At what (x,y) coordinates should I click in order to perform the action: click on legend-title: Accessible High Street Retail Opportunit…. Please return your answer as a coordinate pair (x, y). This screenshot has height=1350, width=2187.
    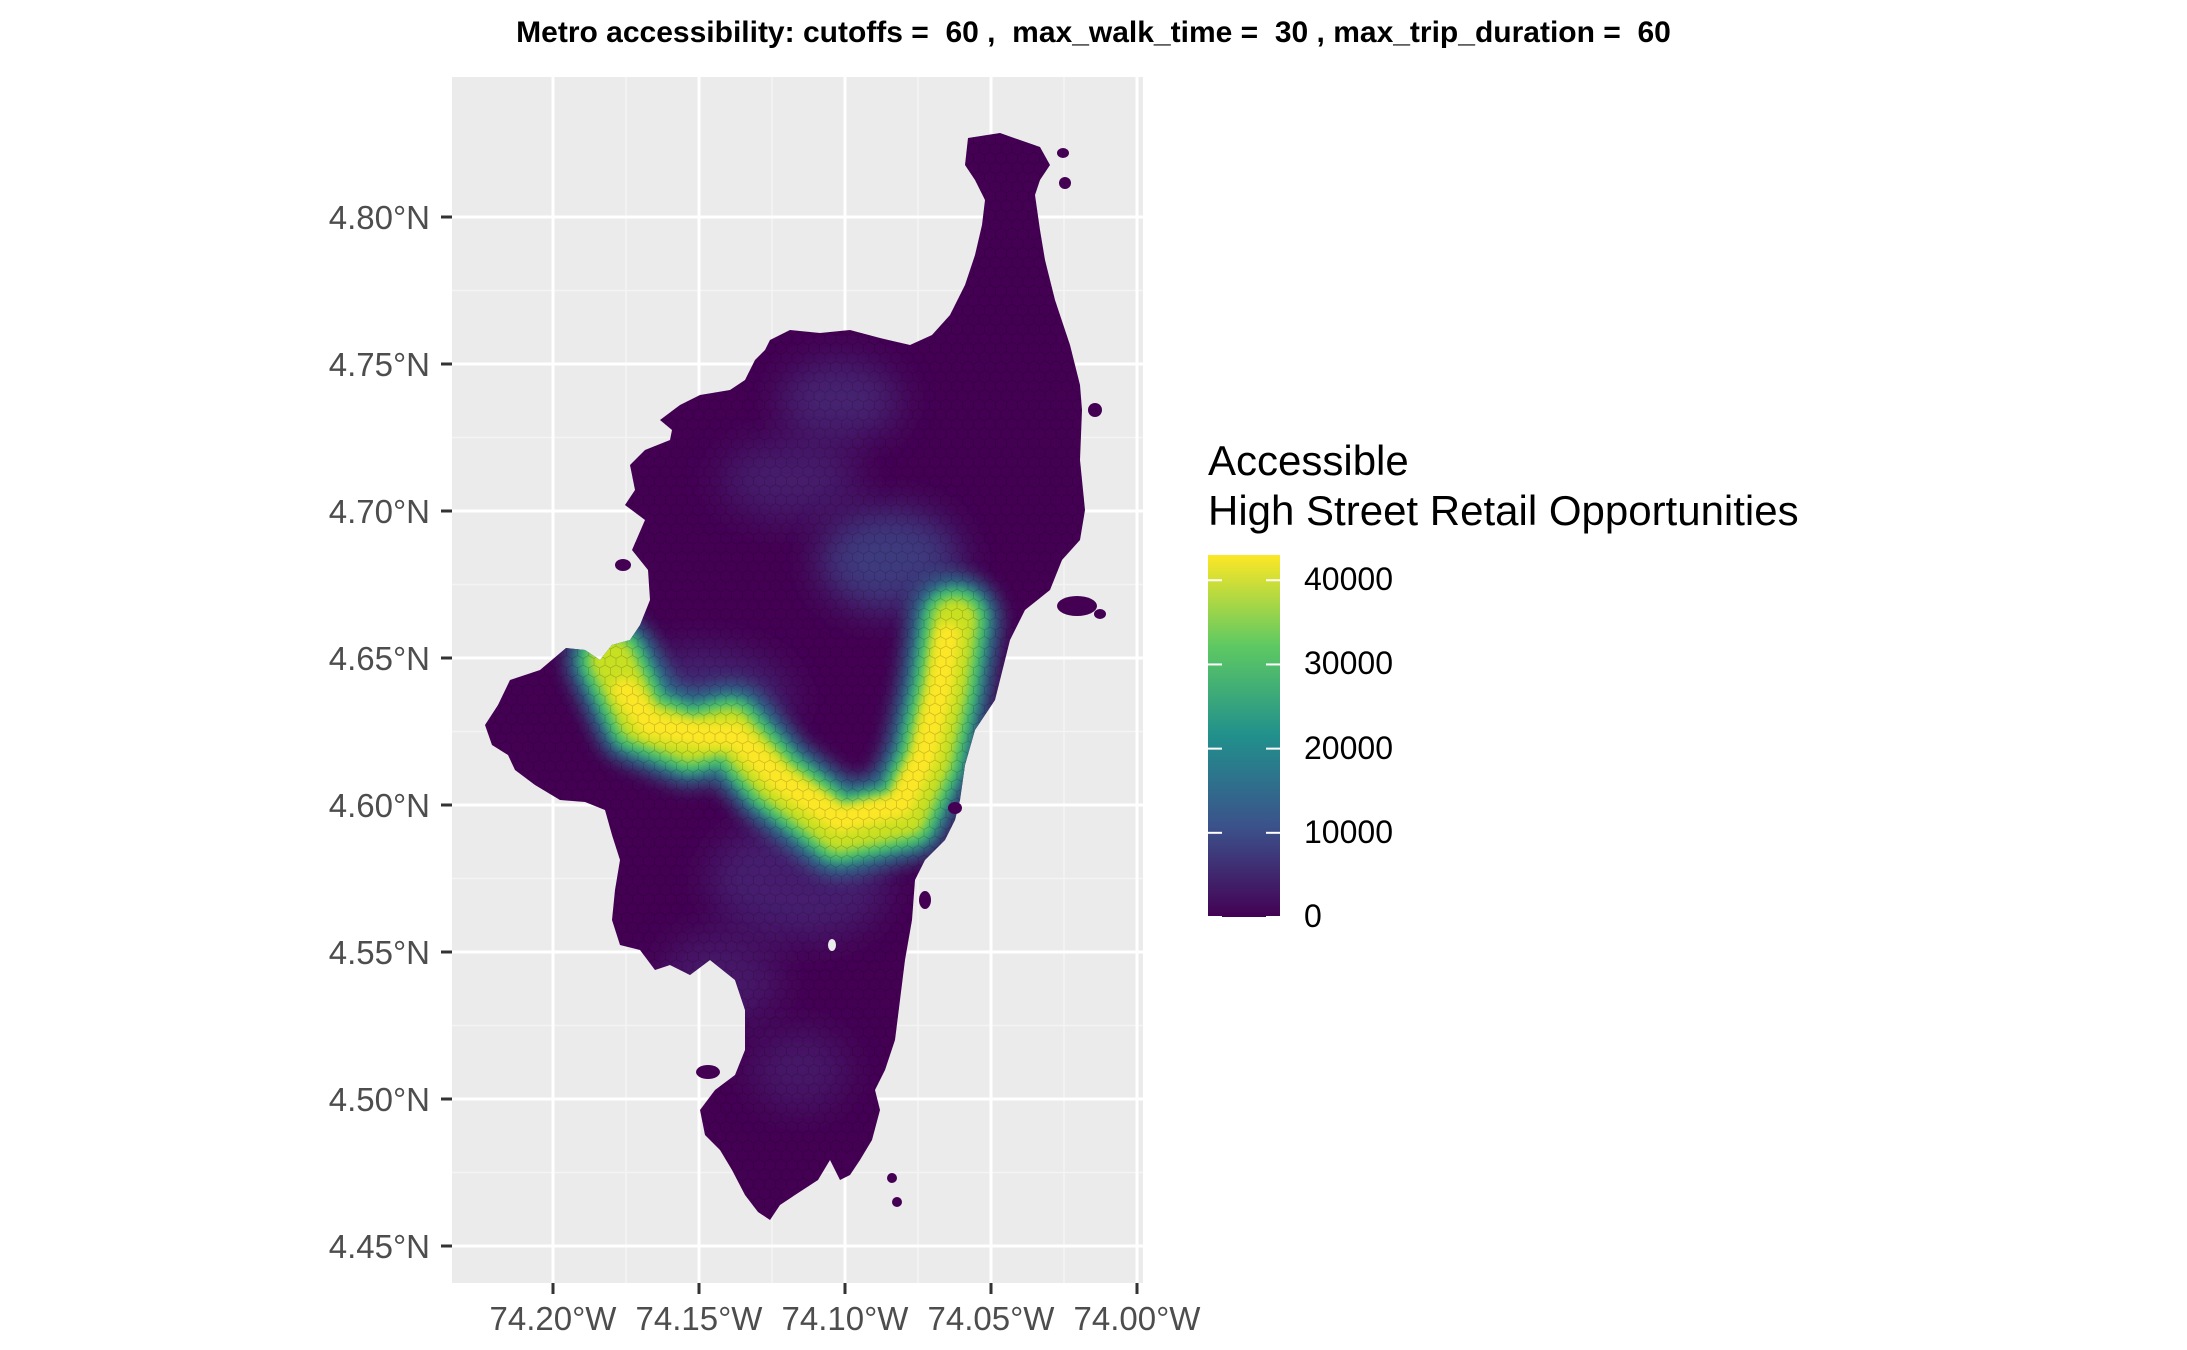
    Looking at the image, I should click on (1503, 486).